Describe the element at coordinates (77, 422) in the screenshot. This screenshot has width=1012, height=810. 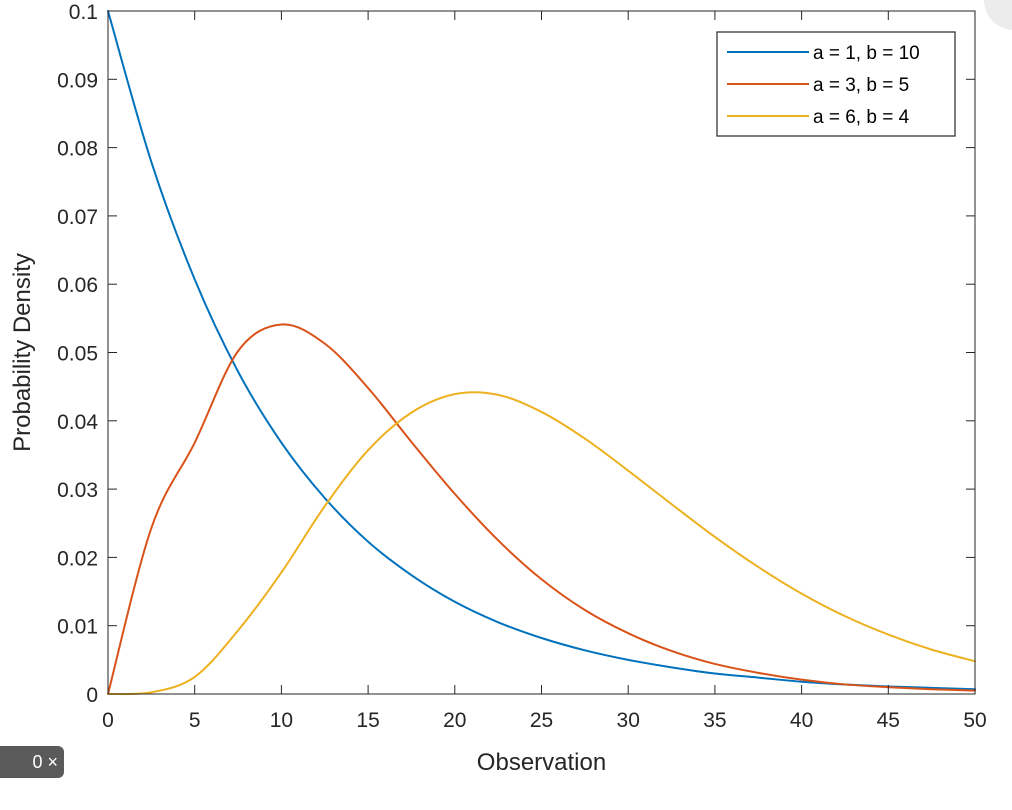
I see `y-tick-label: 0.04` at that location.